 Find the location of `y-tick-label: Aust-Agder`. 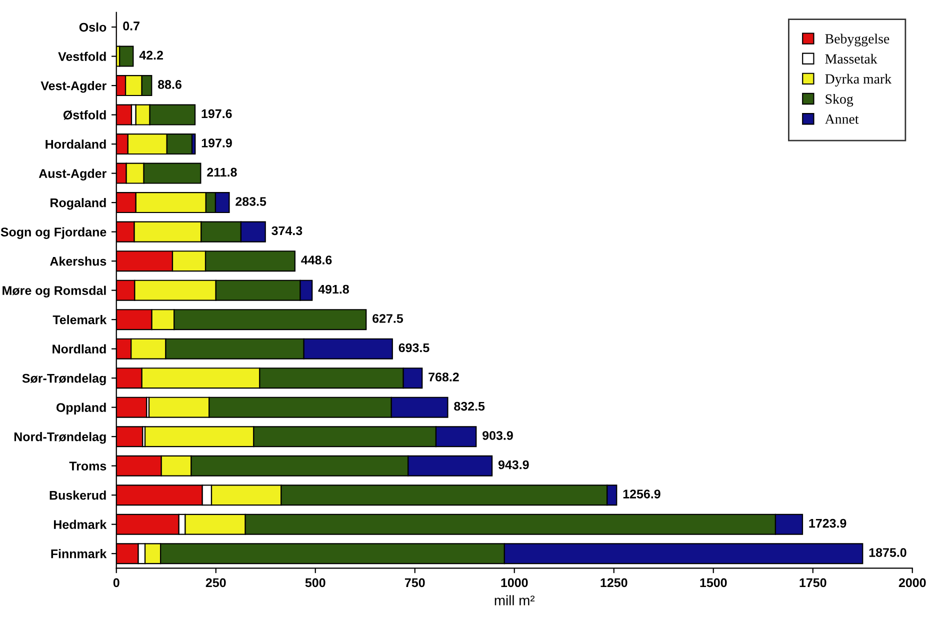

y-tick-label: Aust-Agder is located at coordinates (72, 174).